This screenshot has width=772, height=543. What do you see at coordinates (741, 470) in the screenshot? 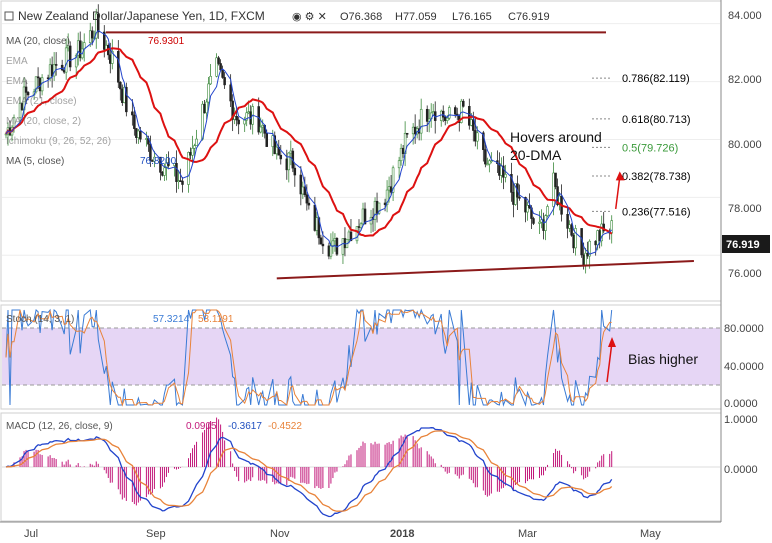
I see `macd-tick-0: 0.0000` at bounding box center [741, 470].